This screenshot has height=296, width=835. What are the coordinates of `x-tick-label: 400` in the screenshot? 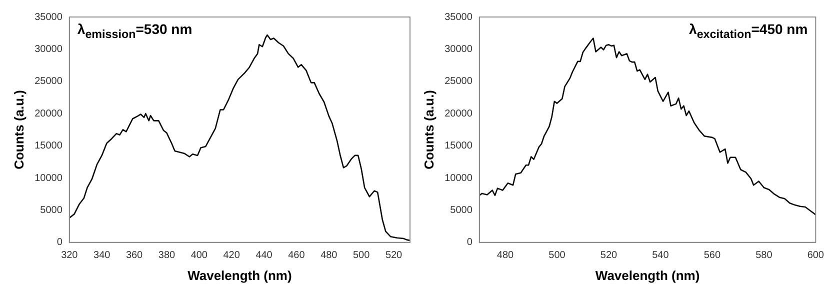 It's located at (199, 256).